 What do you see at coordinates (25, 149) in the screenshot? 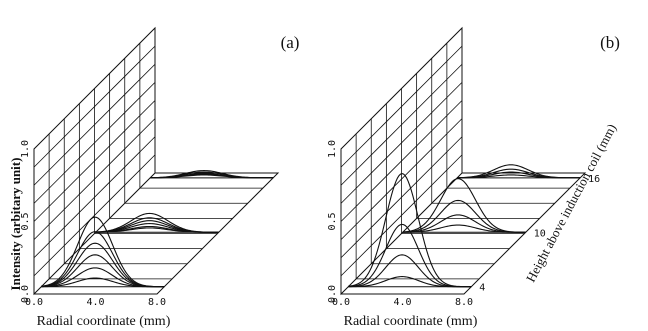
I see `panel-a-y-tick: 1.0` at bounding box center [25, 149].